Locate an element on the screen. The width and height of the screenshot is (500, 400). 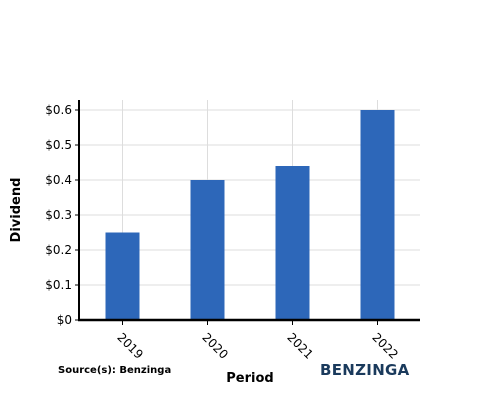
y-tick-labels: $0 $0.1 $0.2 $0.3 $0.4 $0.5 $0.6 is located at coordinates (62, 215).